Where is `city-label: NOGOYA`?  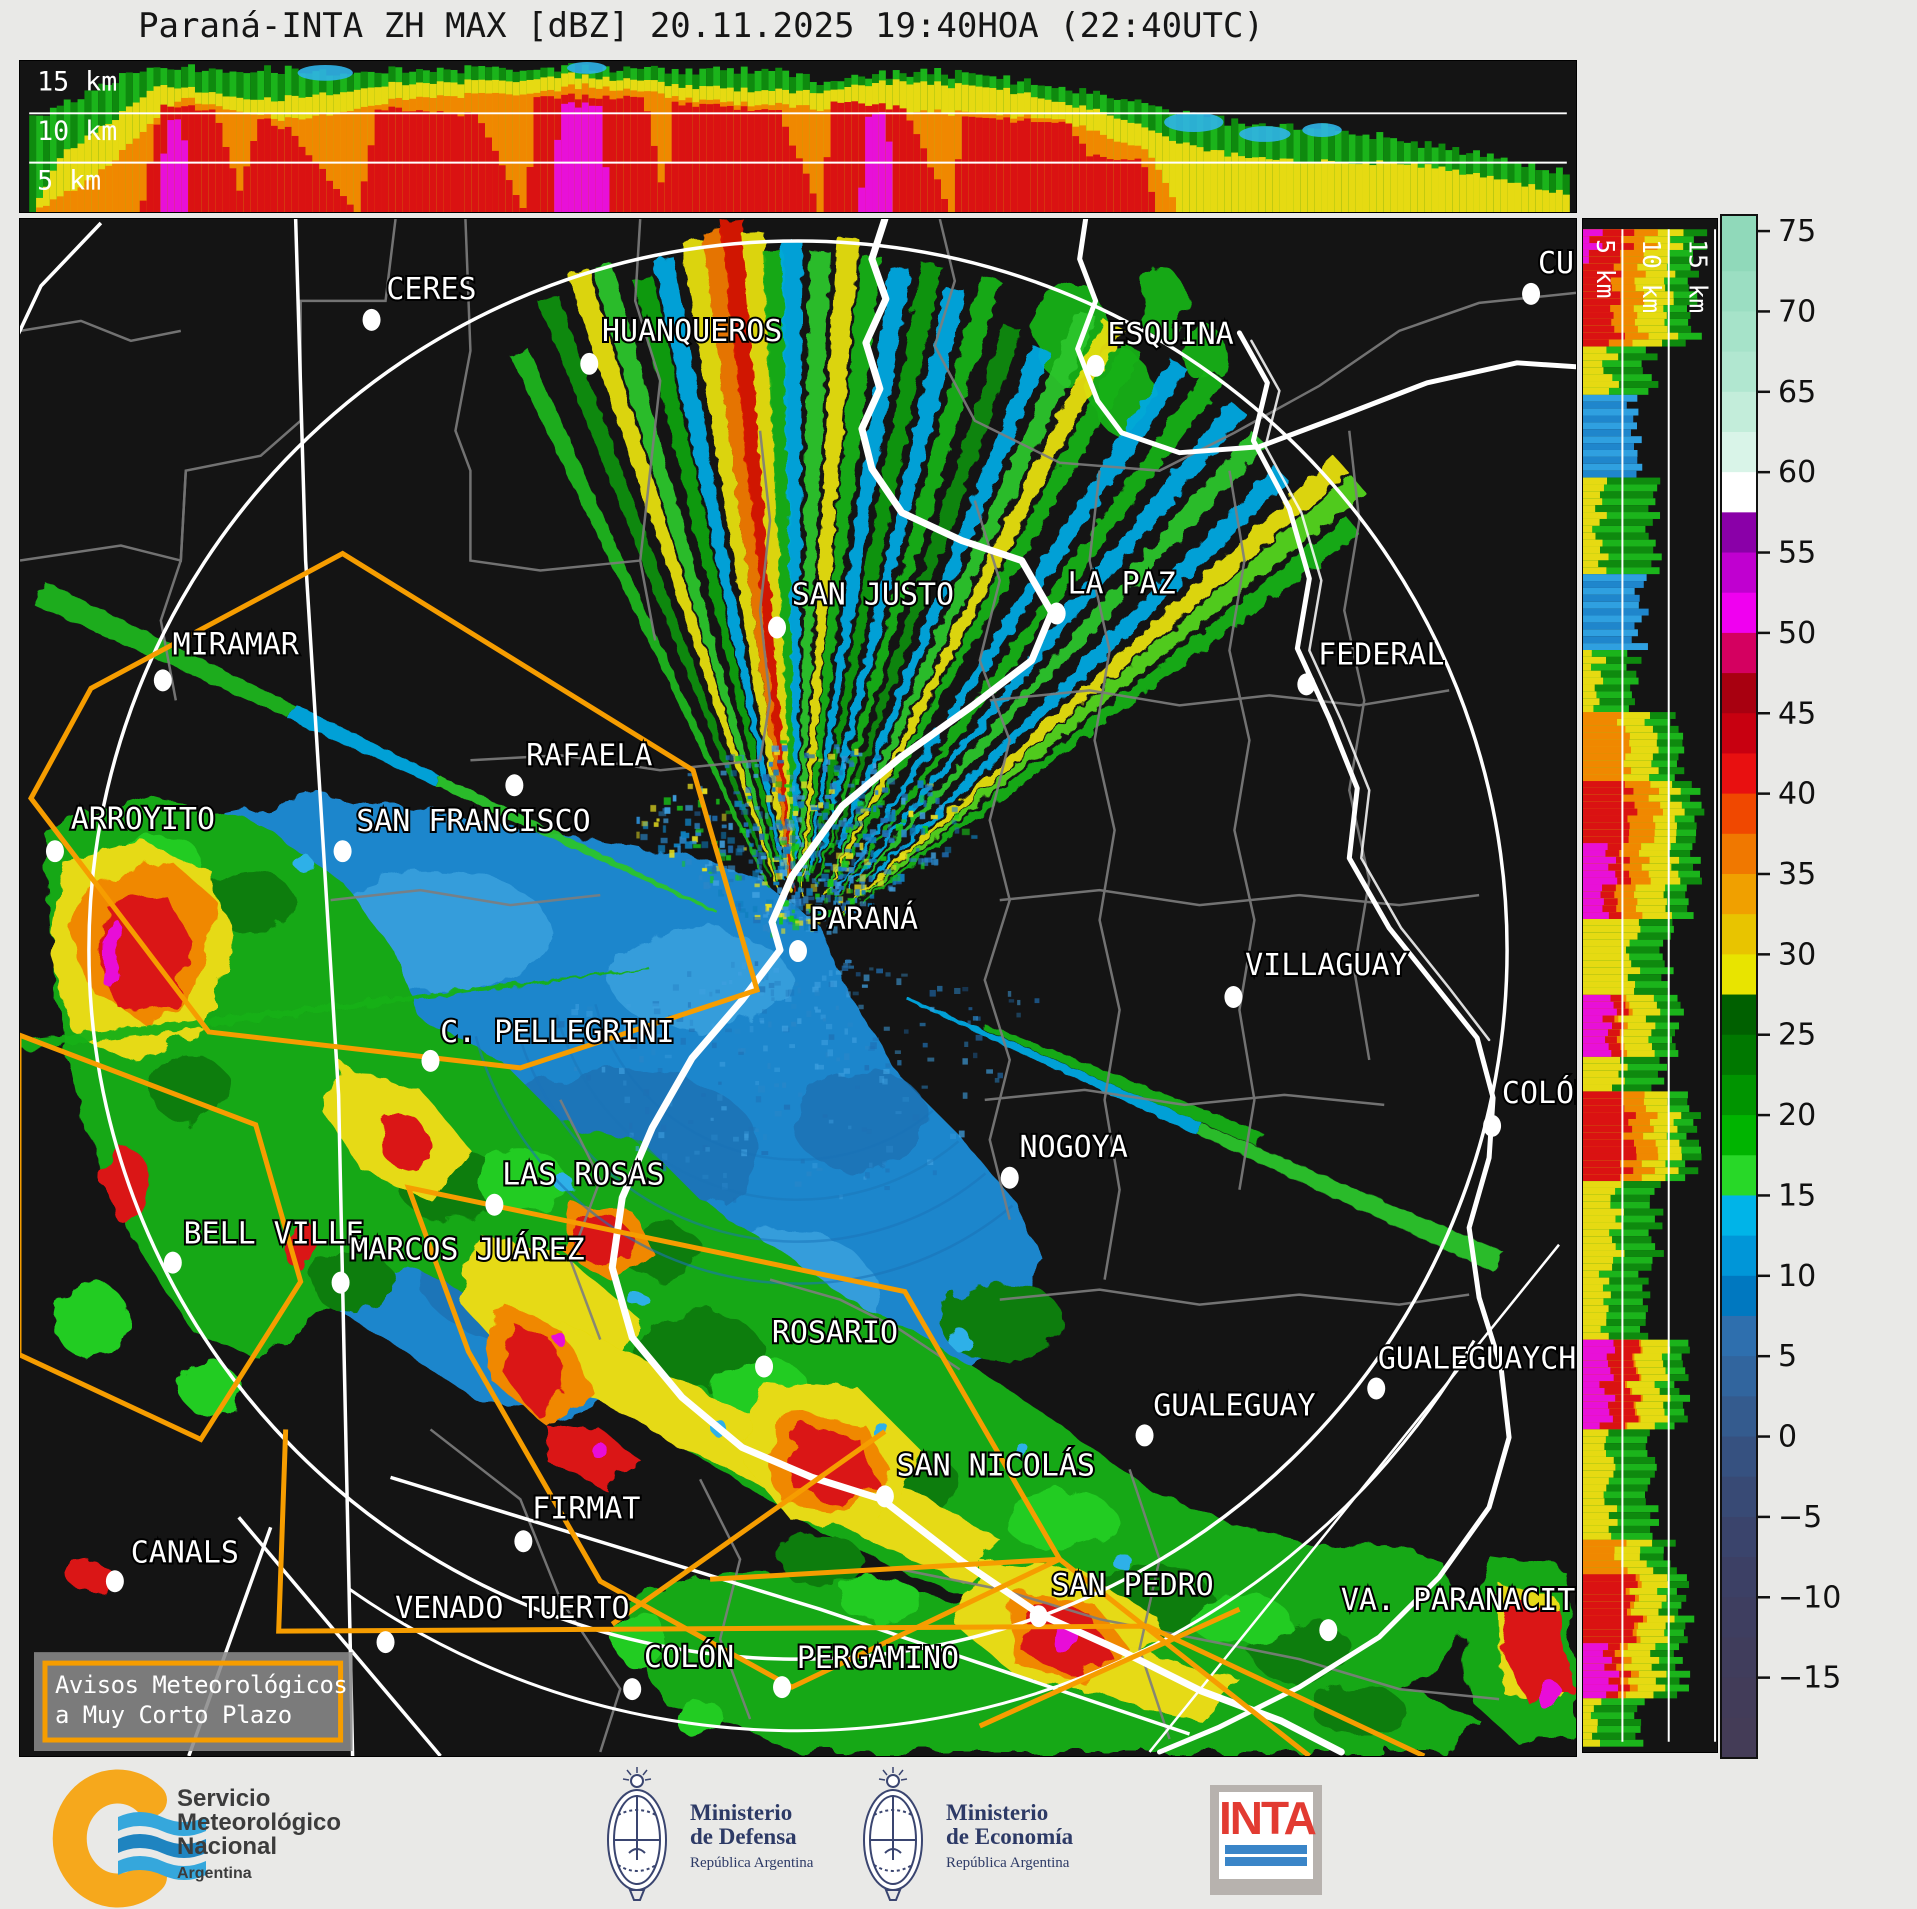 city-label: NOGOYA is located at coordinates (1074, 1147).